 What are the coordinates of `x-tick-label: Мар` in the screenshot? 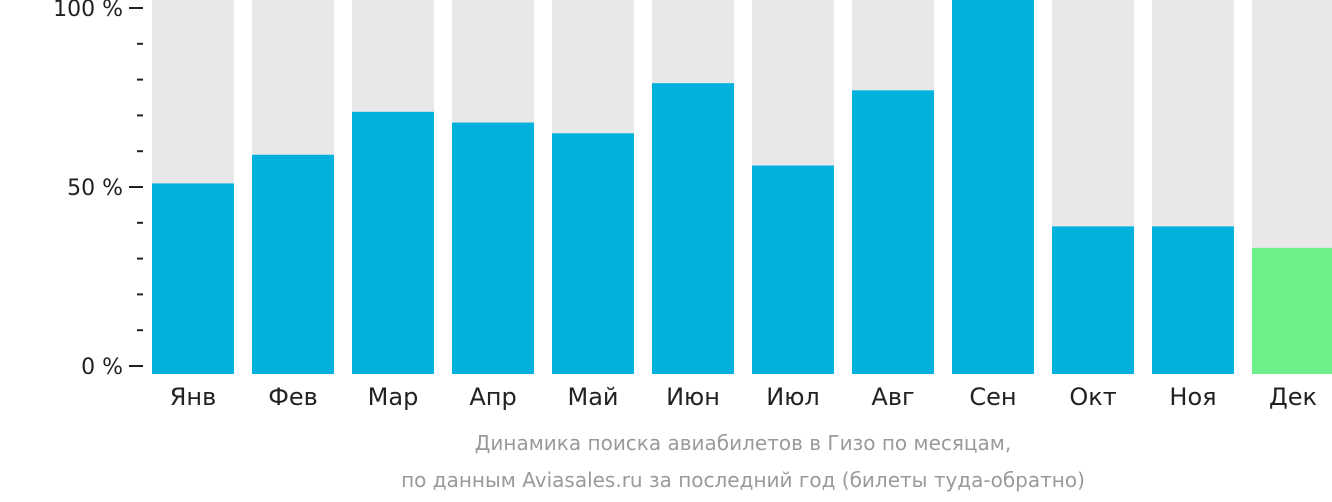 It's located at (393, 397).